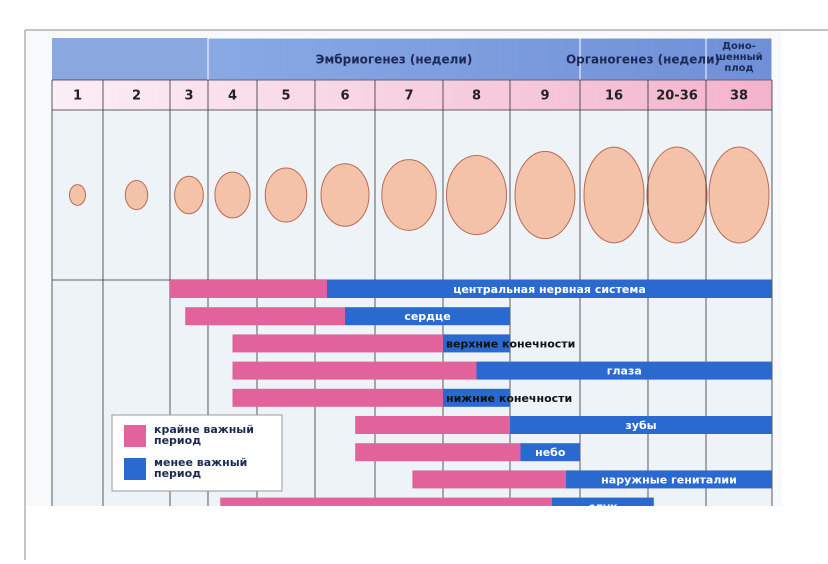 The height and width of the screenshot is (564, 828). I want to click on bar-label: центральная нервная система, so click(549, 289).